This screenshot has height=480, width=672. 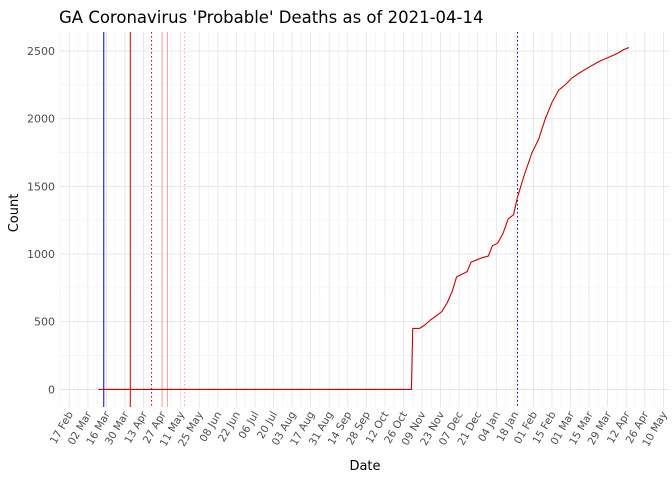 I want to click on y-tick-label: 1000, so click(x=41, y=254).